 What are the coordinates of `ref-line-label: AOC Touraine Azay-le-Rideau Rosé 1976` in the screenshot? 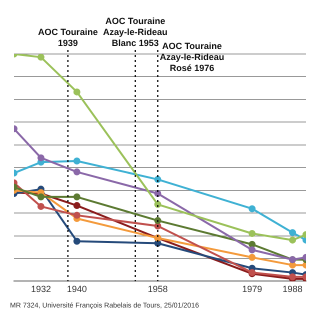 It's located at (192, 56).